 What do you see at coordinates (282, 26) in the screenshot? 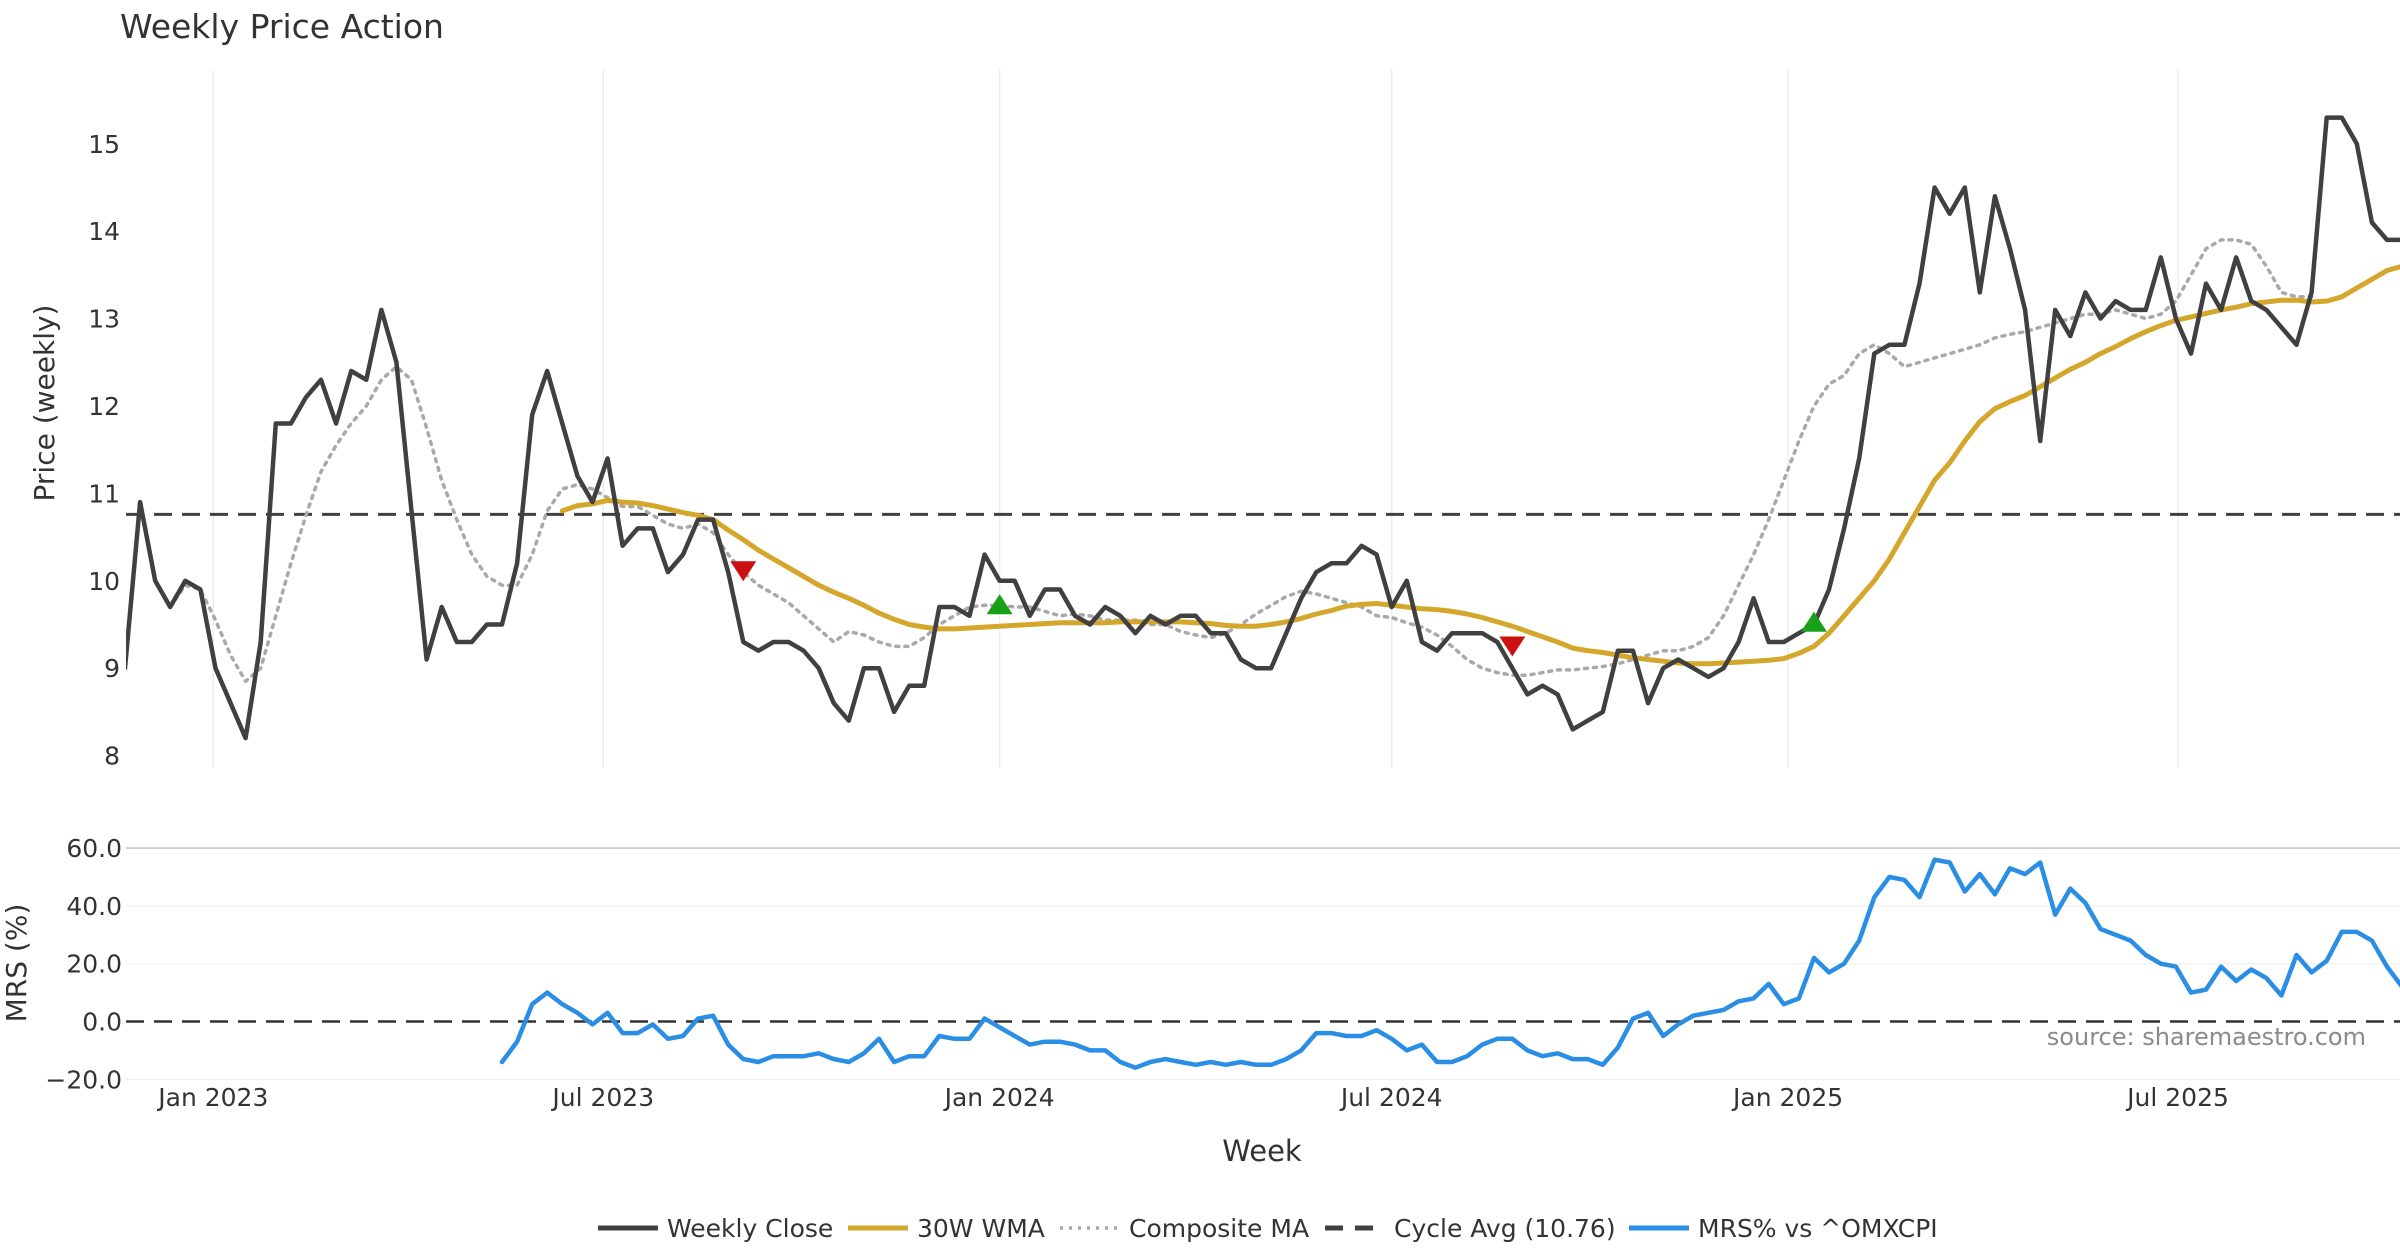
I see `chart-title: Weekly Price Action` at bounding box center [282, 26].